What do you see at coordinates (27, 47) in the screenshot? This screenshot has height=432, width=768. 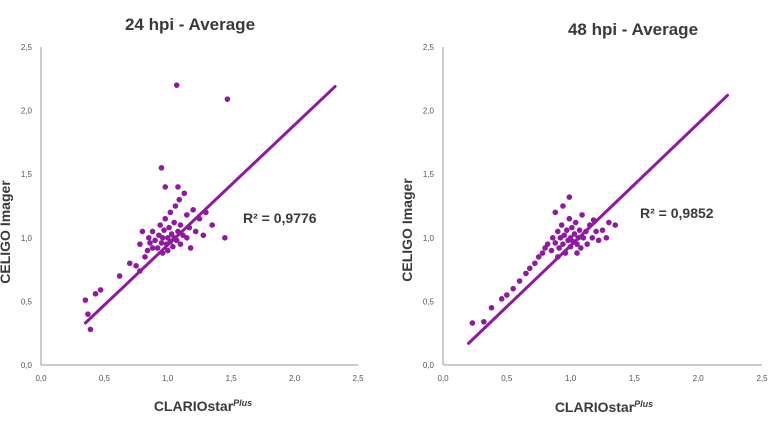 I see `y-tick-label: 2,5` at bounding box center [27, 47].